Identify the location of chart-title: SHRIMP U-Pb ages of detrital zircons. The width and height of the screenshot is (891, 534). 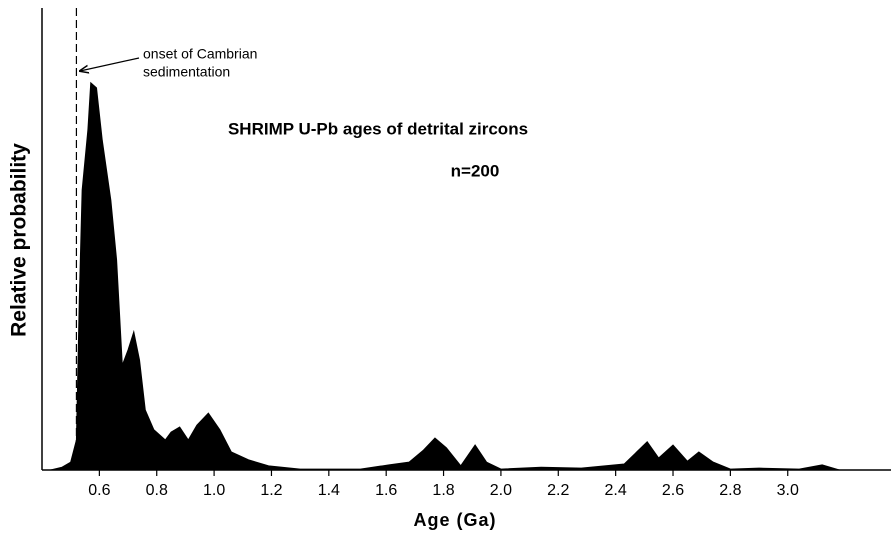
(378, 128).